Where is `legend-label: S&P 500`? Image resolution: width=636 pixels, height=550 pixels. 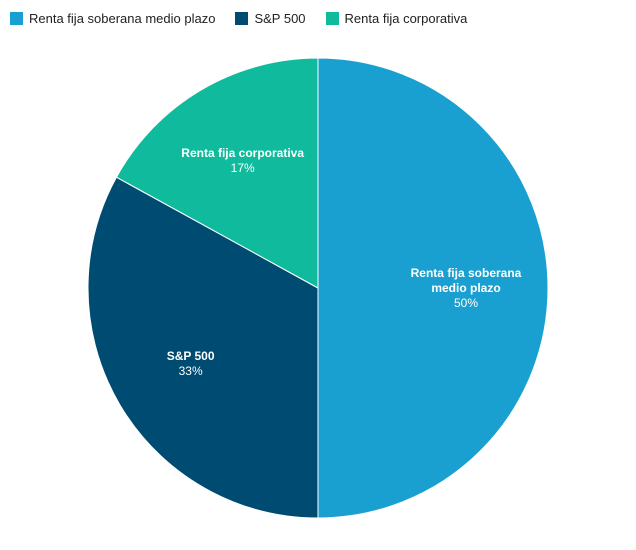
legend-label: S&P 500 is located at coordinates (280, 18).